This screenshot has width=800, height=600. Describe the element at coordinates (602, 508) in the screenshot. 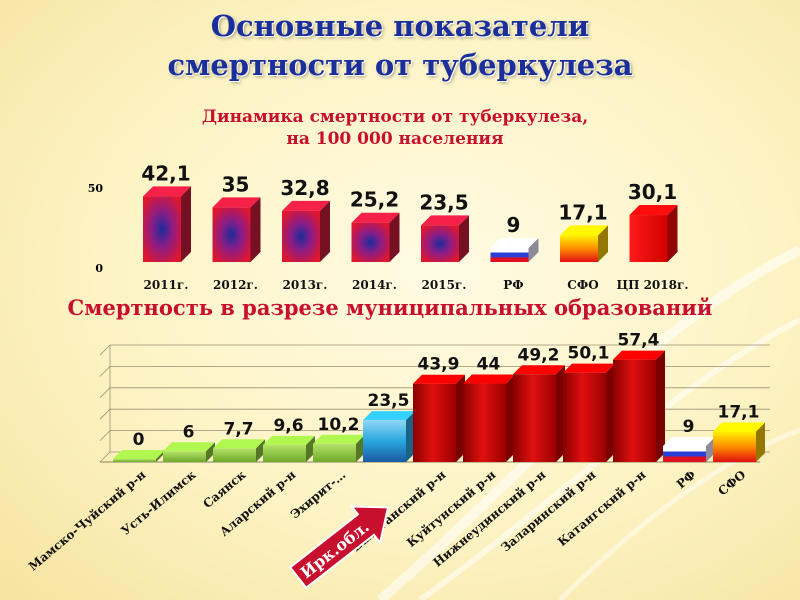

I see `chart2-category-label: Катангский р-н` at that location.